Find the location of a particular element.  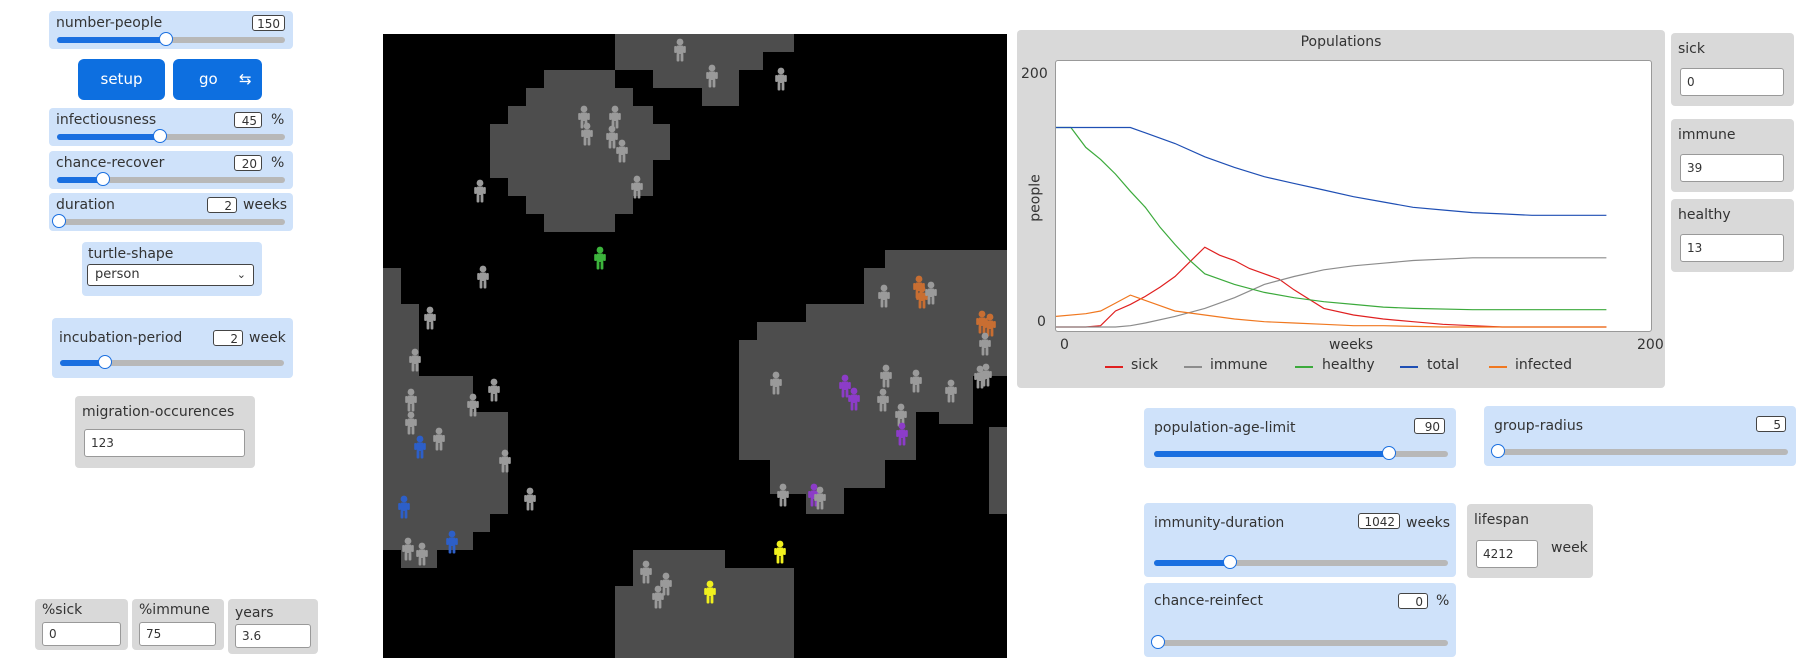

go-label: go is located at coordinates (208, 79).